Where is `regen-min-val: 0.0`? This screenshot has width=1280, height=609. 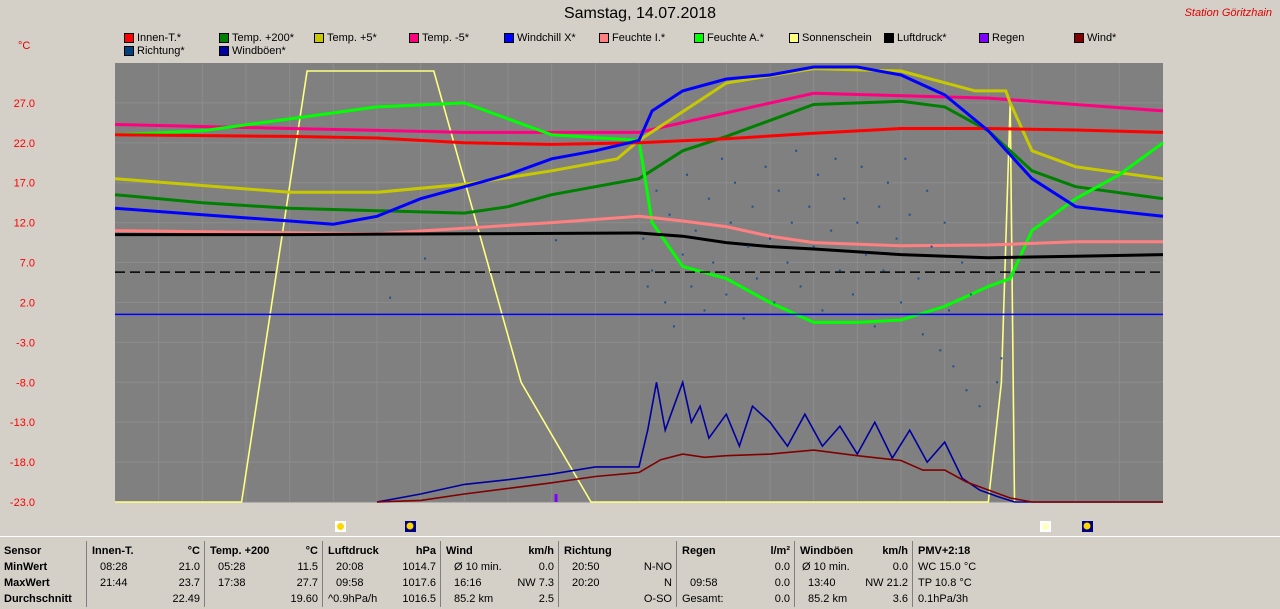
regen-min-val: 0.0 is located at coordinates (782, 567).